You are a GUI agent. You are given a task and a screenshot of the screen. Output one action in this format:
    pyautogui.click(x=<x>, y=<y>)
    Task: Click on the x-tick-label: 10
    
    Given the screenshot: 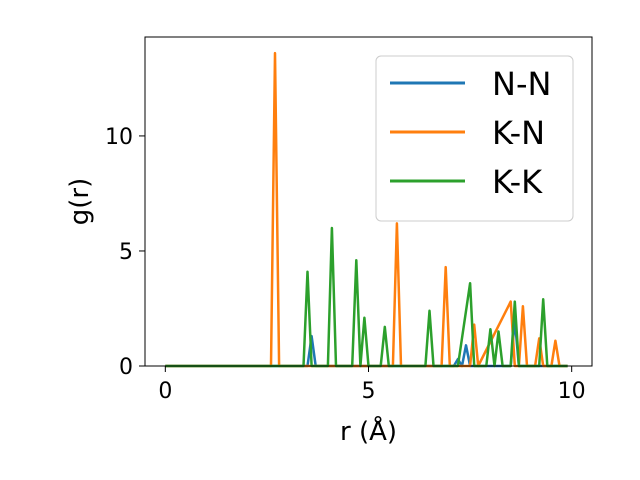 What is the action you would take?
    pyautogui.click(x=572, y=391)
    